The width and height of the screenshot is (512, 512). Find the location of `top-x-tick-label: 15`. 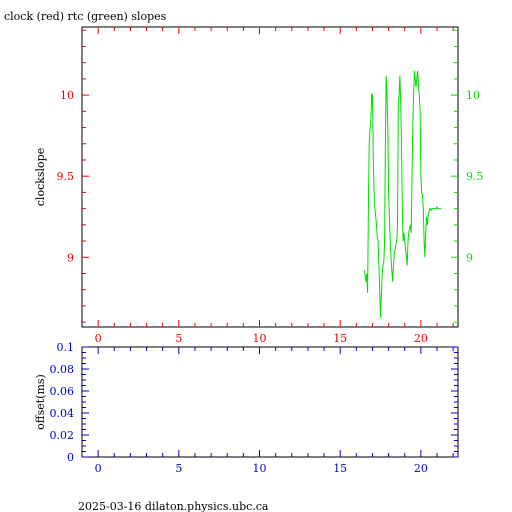

top-x-tick-label: 15 is located at coordinates (340, 338).